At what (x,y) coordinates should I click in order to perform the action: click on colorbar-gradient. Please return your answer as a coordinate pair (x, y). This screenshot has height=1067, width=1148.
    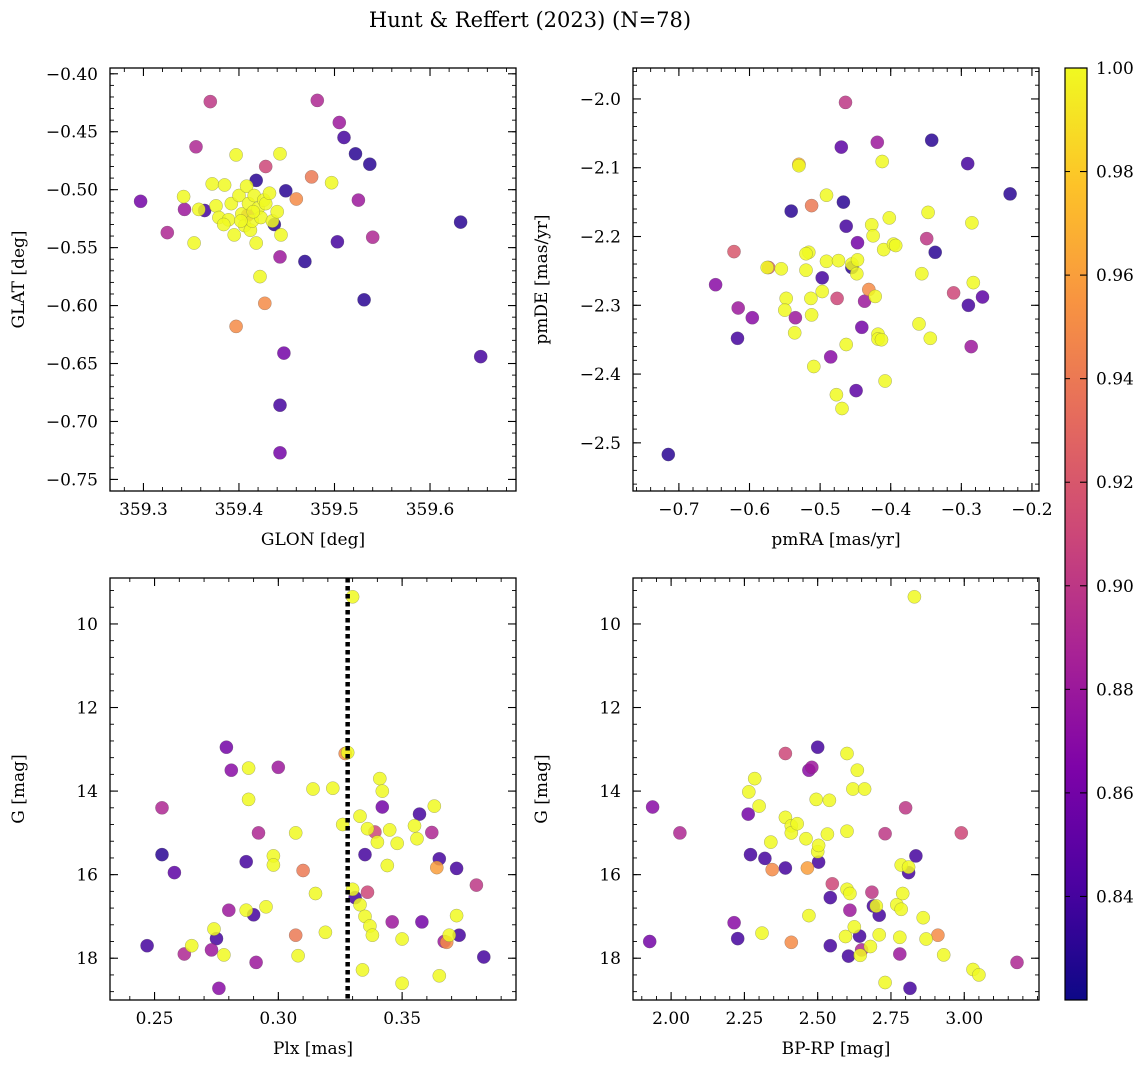
    Looking at the image, I should click on (1076, 534).